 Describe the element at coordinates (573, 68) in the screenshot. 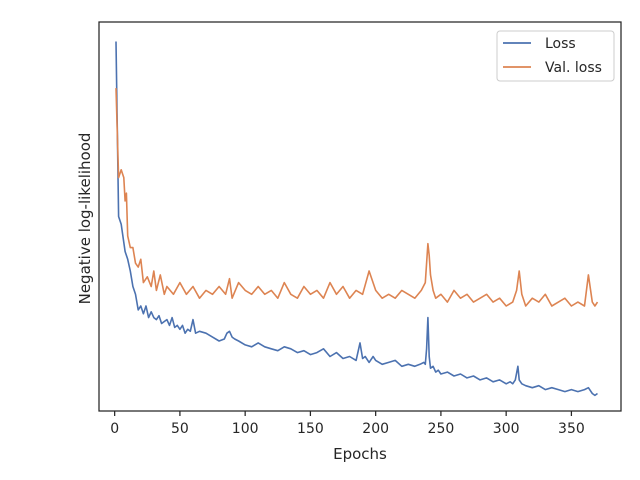

I see `legend-label: Val. loss` at that location.